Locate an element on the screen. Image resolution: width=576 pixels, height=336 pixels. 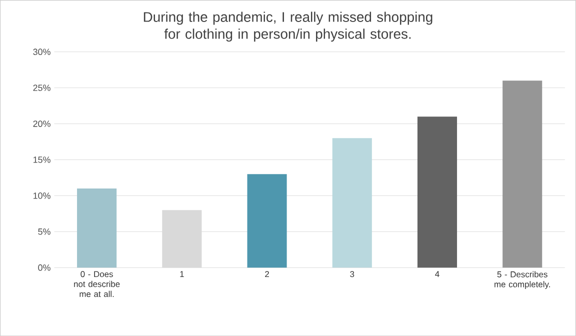
chart-title: During the pandemic, I really missed shopping for clothing in person/in physical stores. is located at coordinates (288, 27).